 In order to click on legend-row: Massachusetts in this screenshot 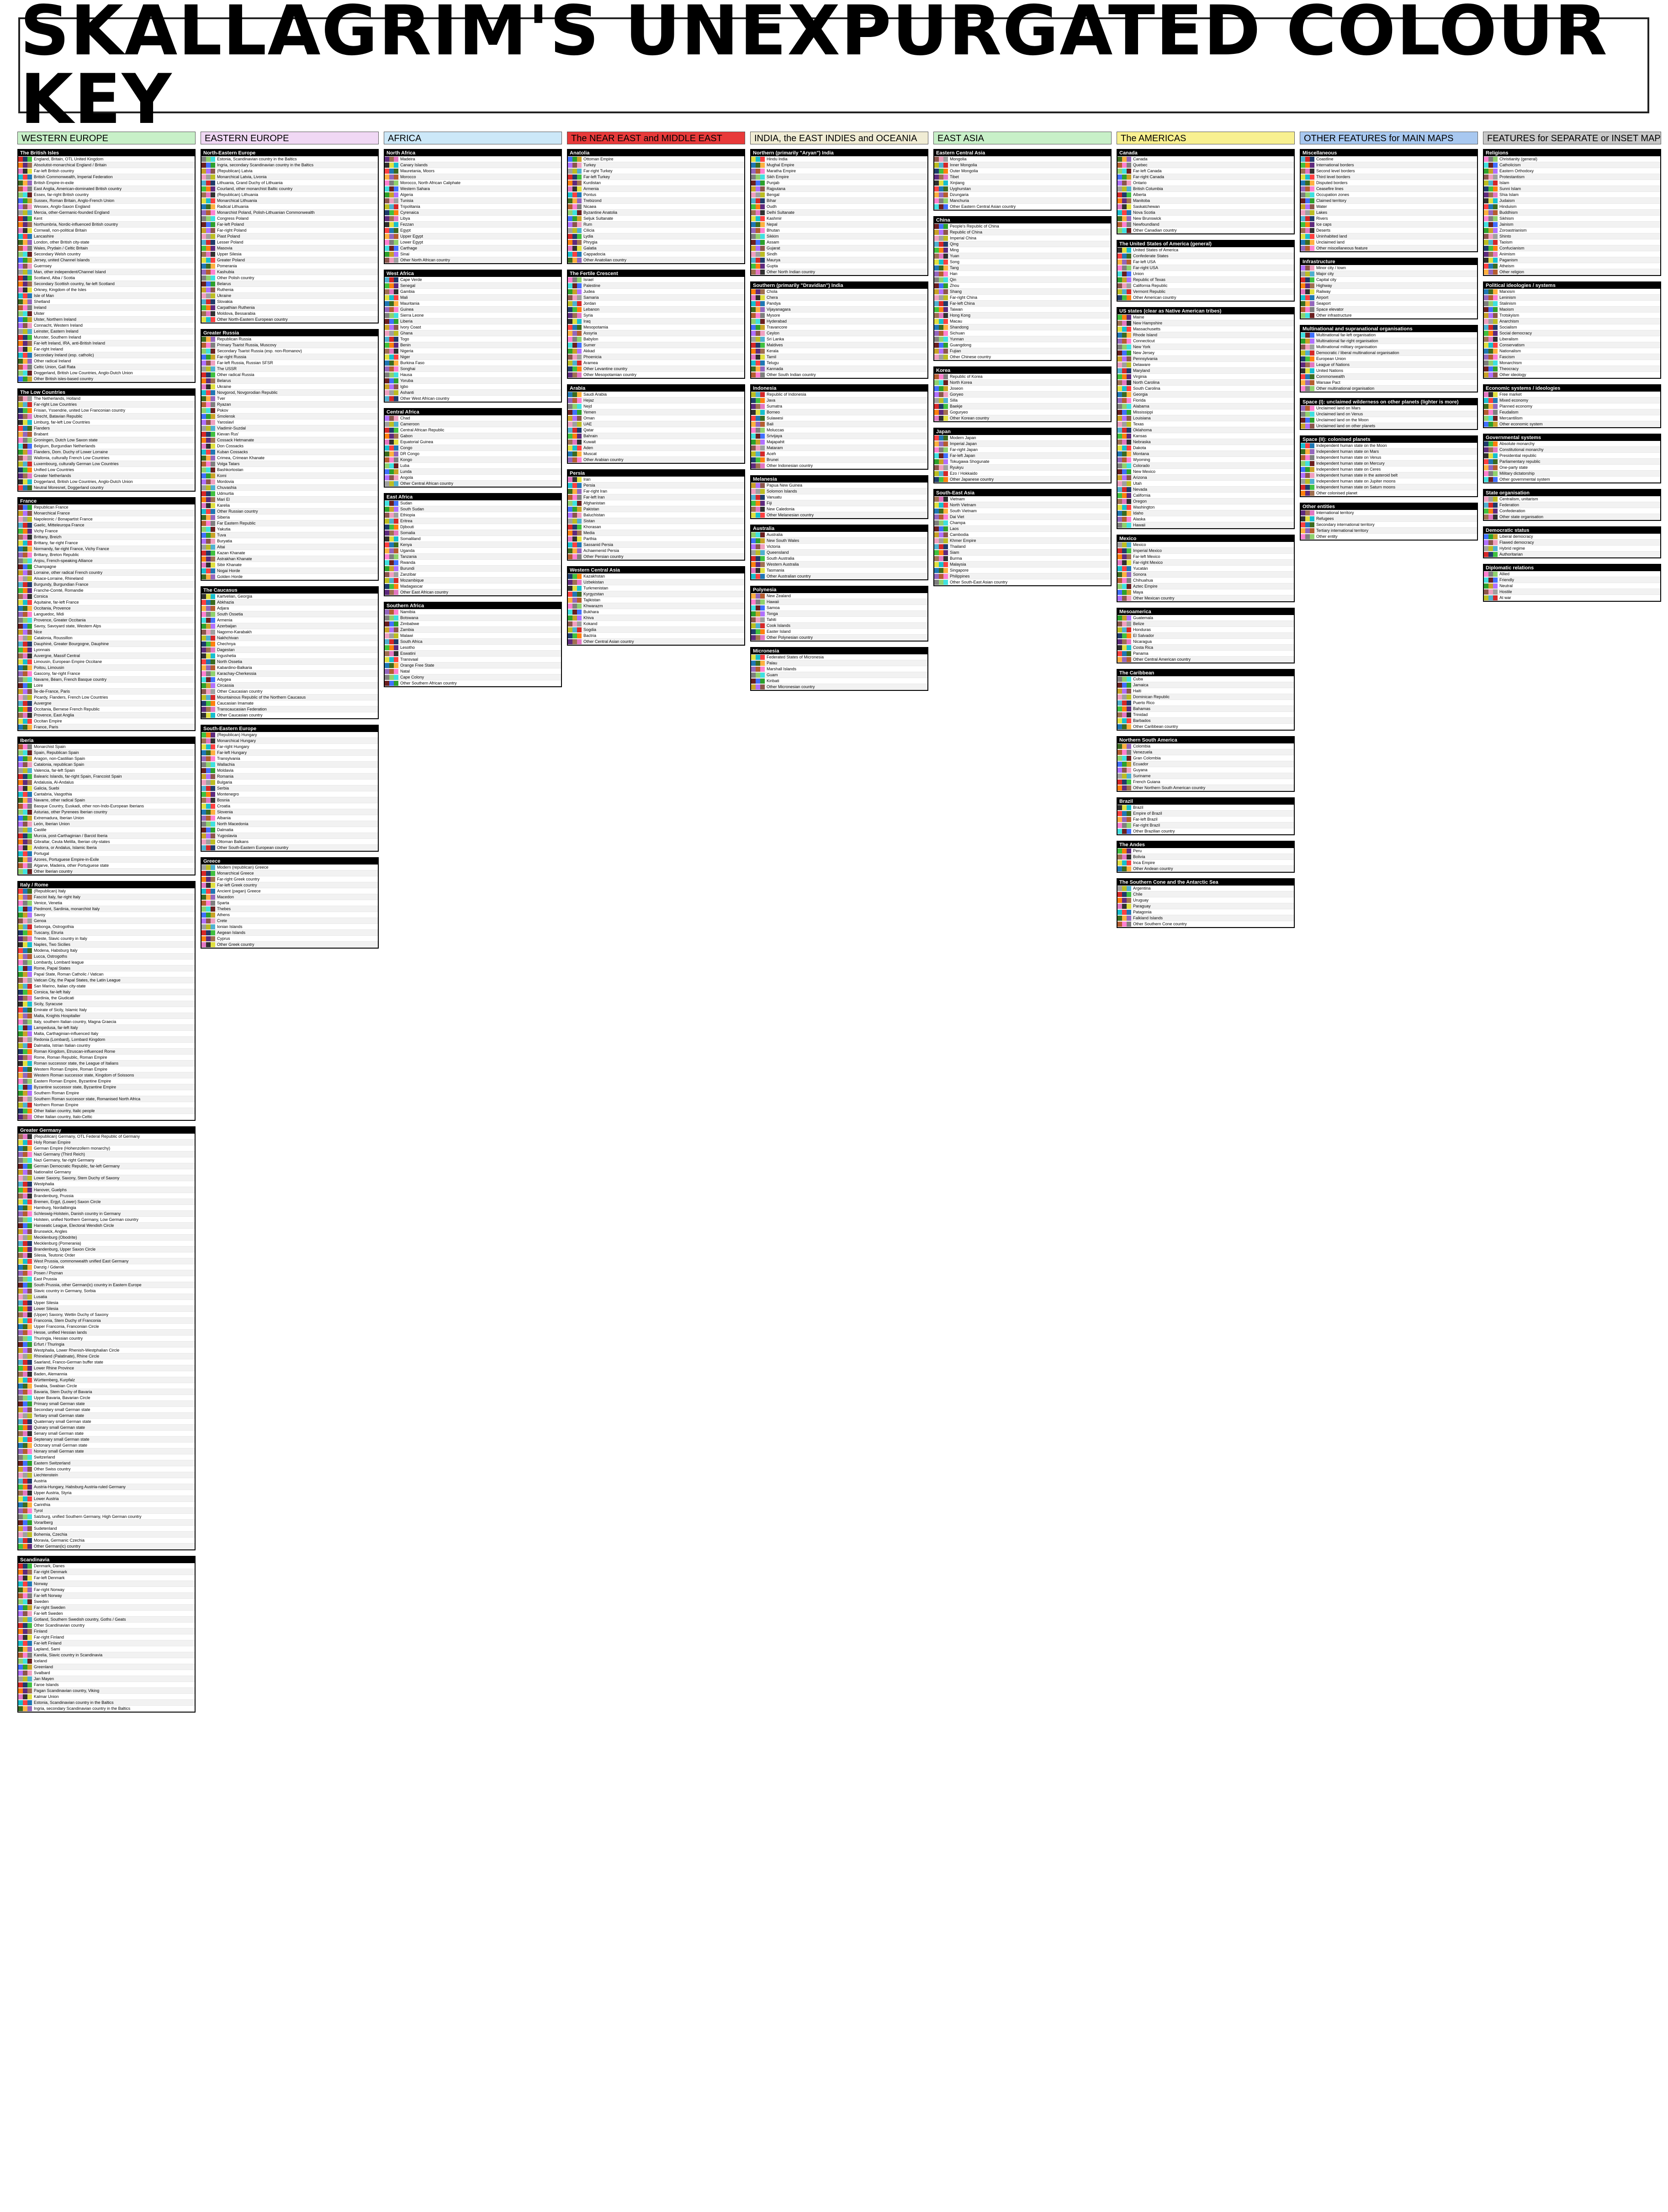, I will do `click(1205, 329)`.